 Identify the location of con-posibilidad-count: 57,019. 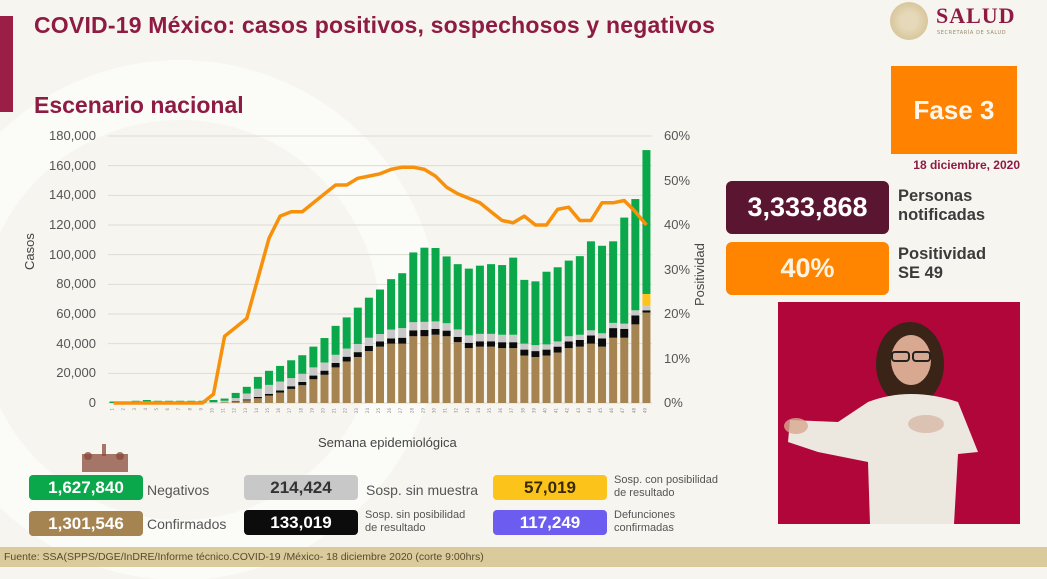
(550, 487).